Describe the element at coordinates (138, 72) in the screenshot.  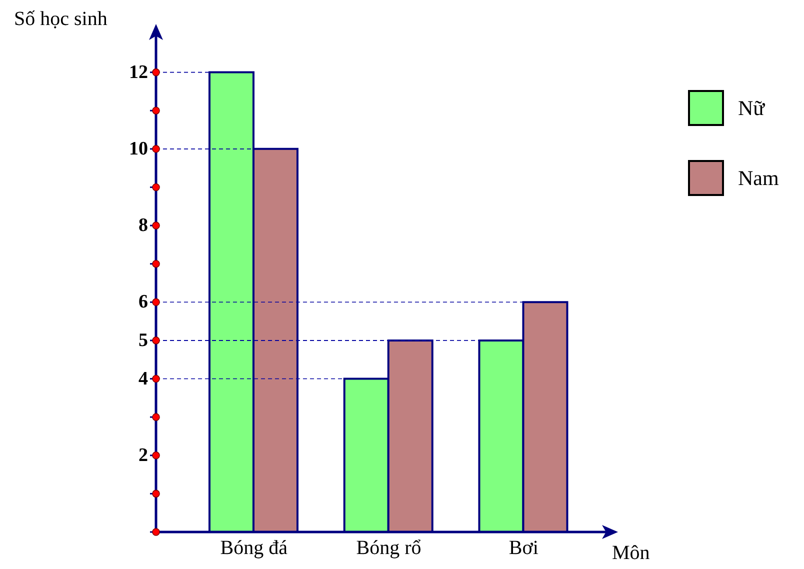
I see `y-tick-label: 12` at that location.